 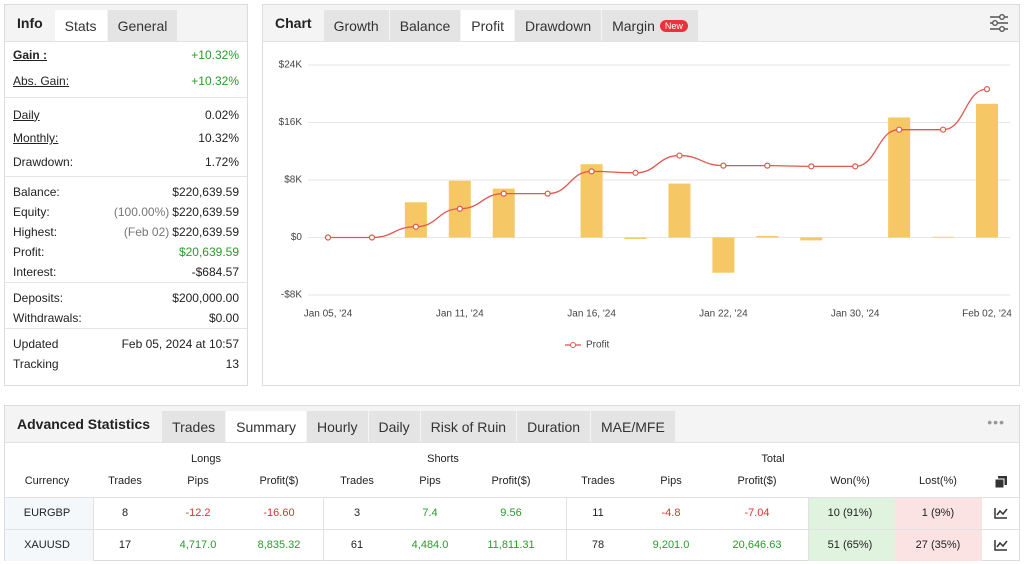 What do you see at coordinates (266, 426) in the screenshot?
I see `tab: Summary` at bounding box center [266, 426].